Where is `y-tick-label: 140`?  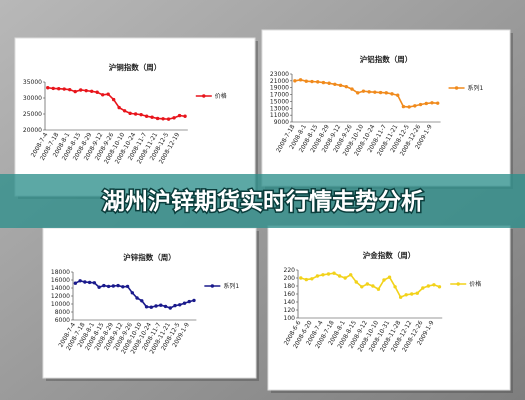 y-tick-label: 140 is located at coordinates (290, 302).